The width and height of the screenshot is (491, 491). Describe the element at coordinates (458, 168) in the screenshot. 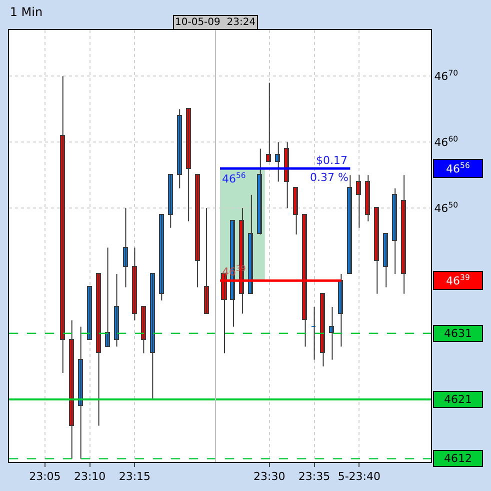

I see `text: 46$^{56}$` at that location.